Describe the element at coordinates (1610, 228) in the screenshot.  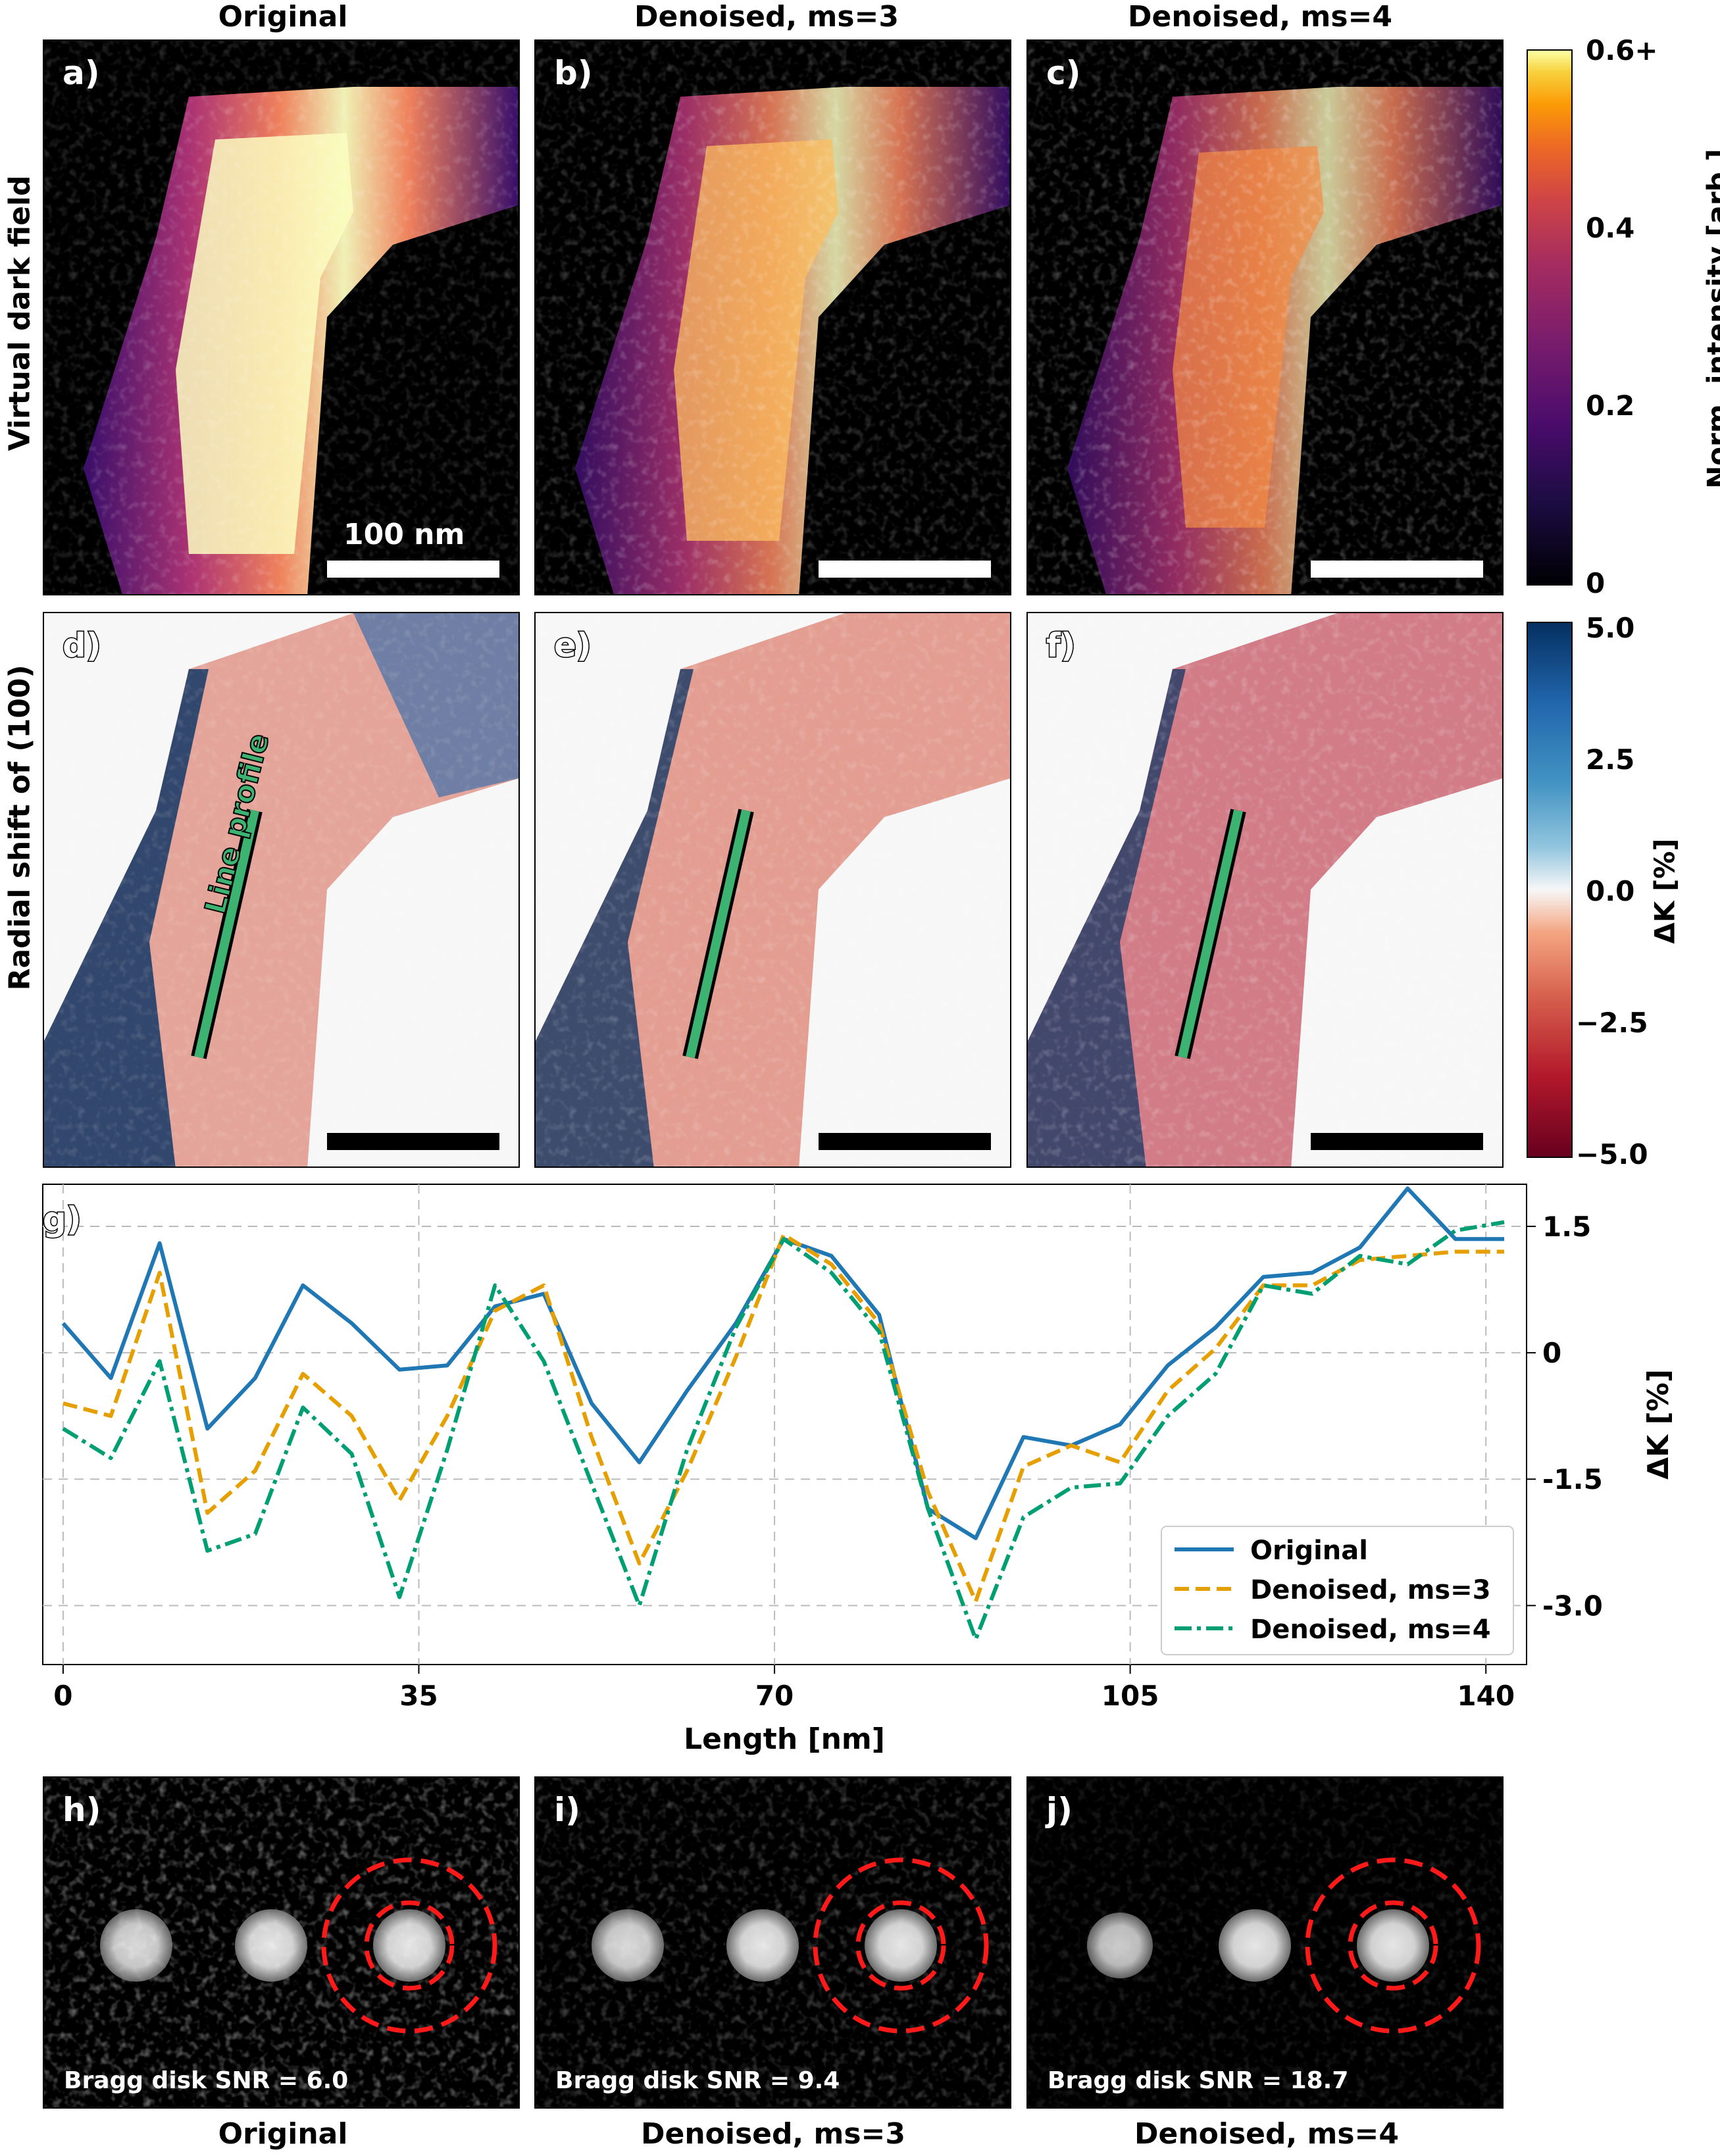
I see `colorbar-vdf-tick: 0.4` at that location.